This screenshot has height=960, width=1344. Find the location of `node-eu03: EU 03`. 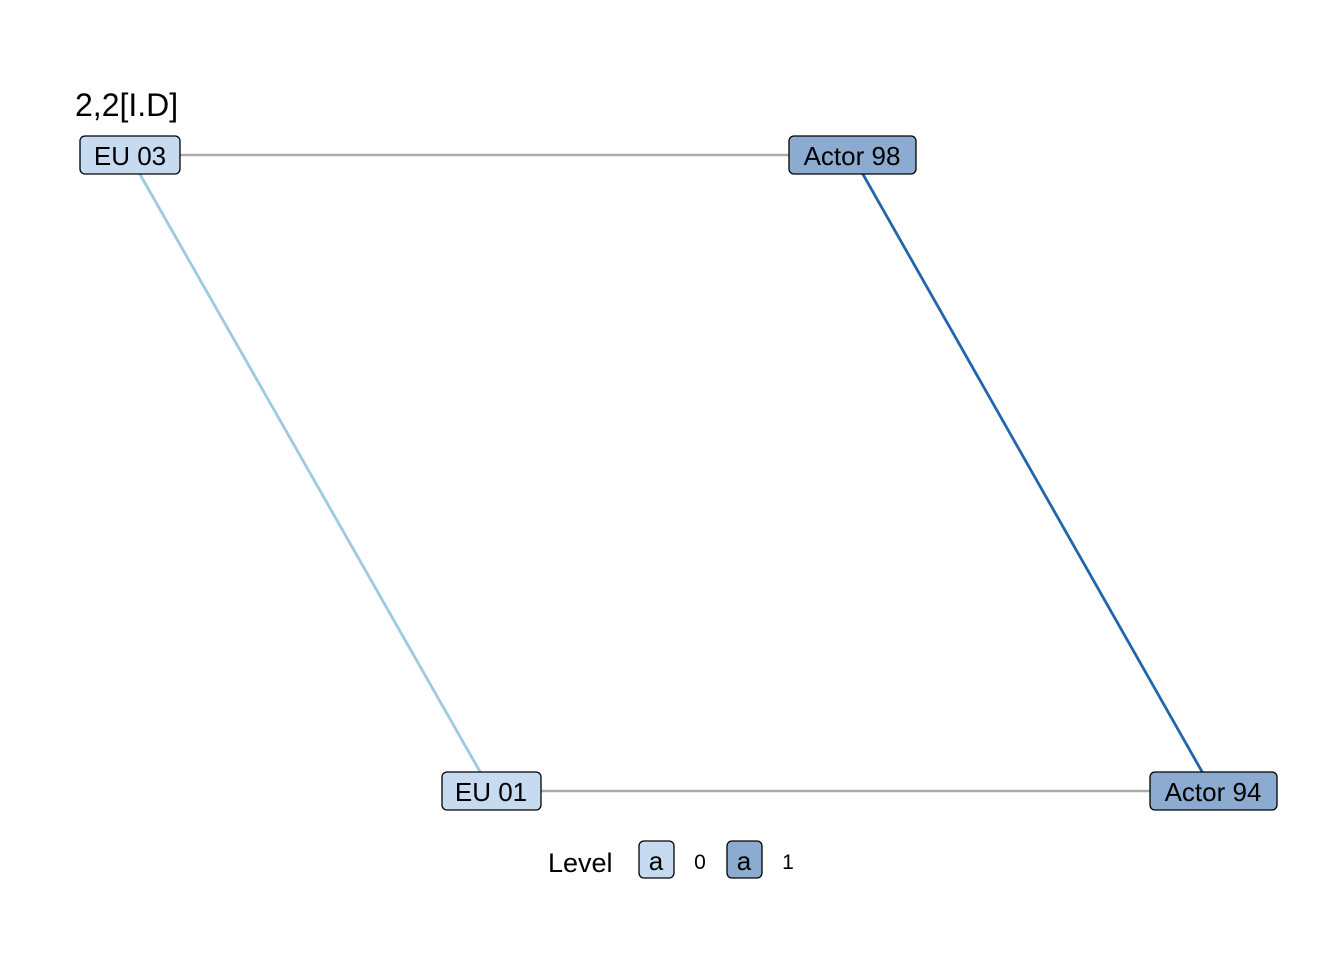

node-eu03: EU 03 is located at coordinates (130, 155).